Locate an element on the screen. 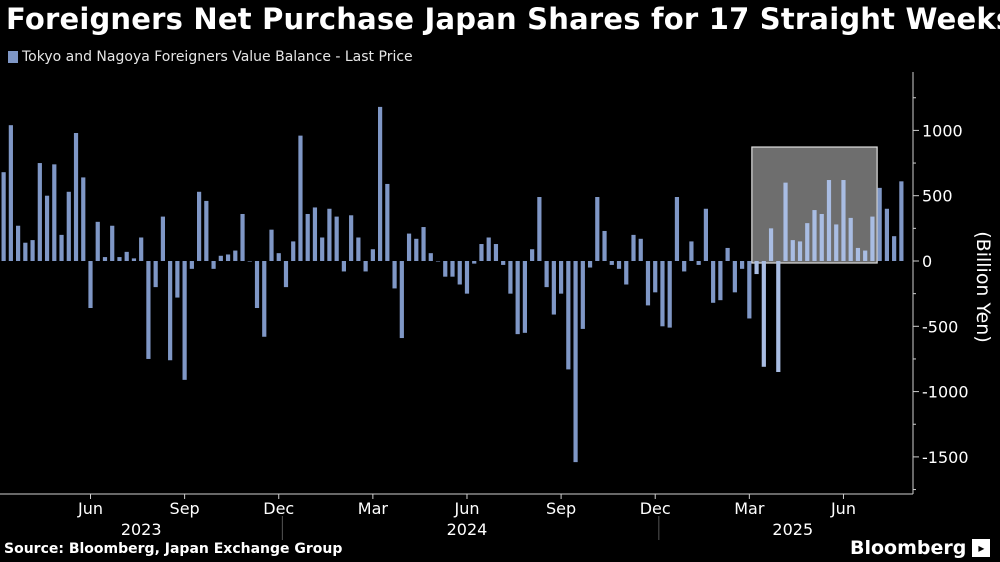  bloomberg-logo: Bloomberg ▸ is located at coordinates (920, 548).